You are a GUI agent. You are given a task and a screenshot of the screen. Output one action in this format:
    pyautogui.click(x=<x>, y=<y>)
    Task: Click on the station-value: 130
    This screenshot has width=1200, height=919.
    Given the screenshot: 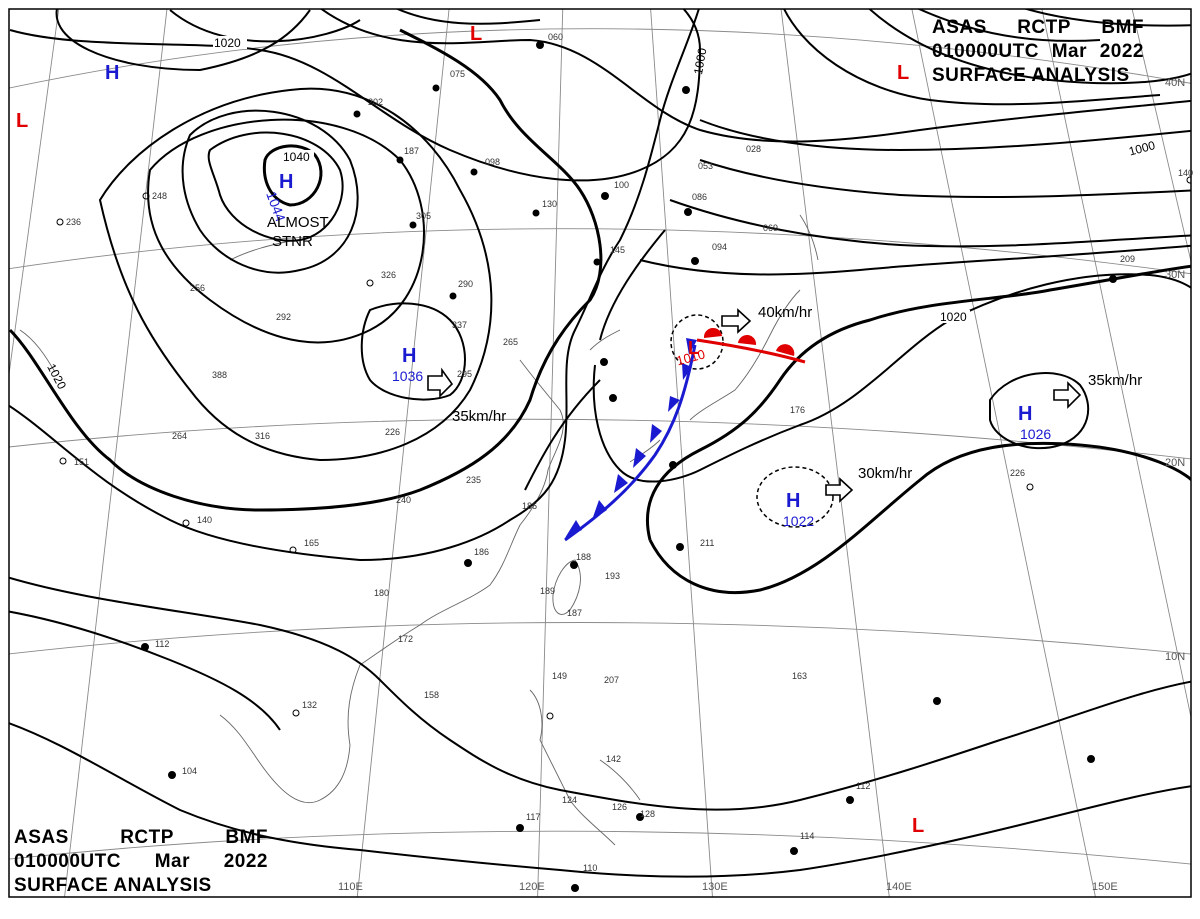 What is the action you would take?
    pyautogui.click(x=549, y=204)
    